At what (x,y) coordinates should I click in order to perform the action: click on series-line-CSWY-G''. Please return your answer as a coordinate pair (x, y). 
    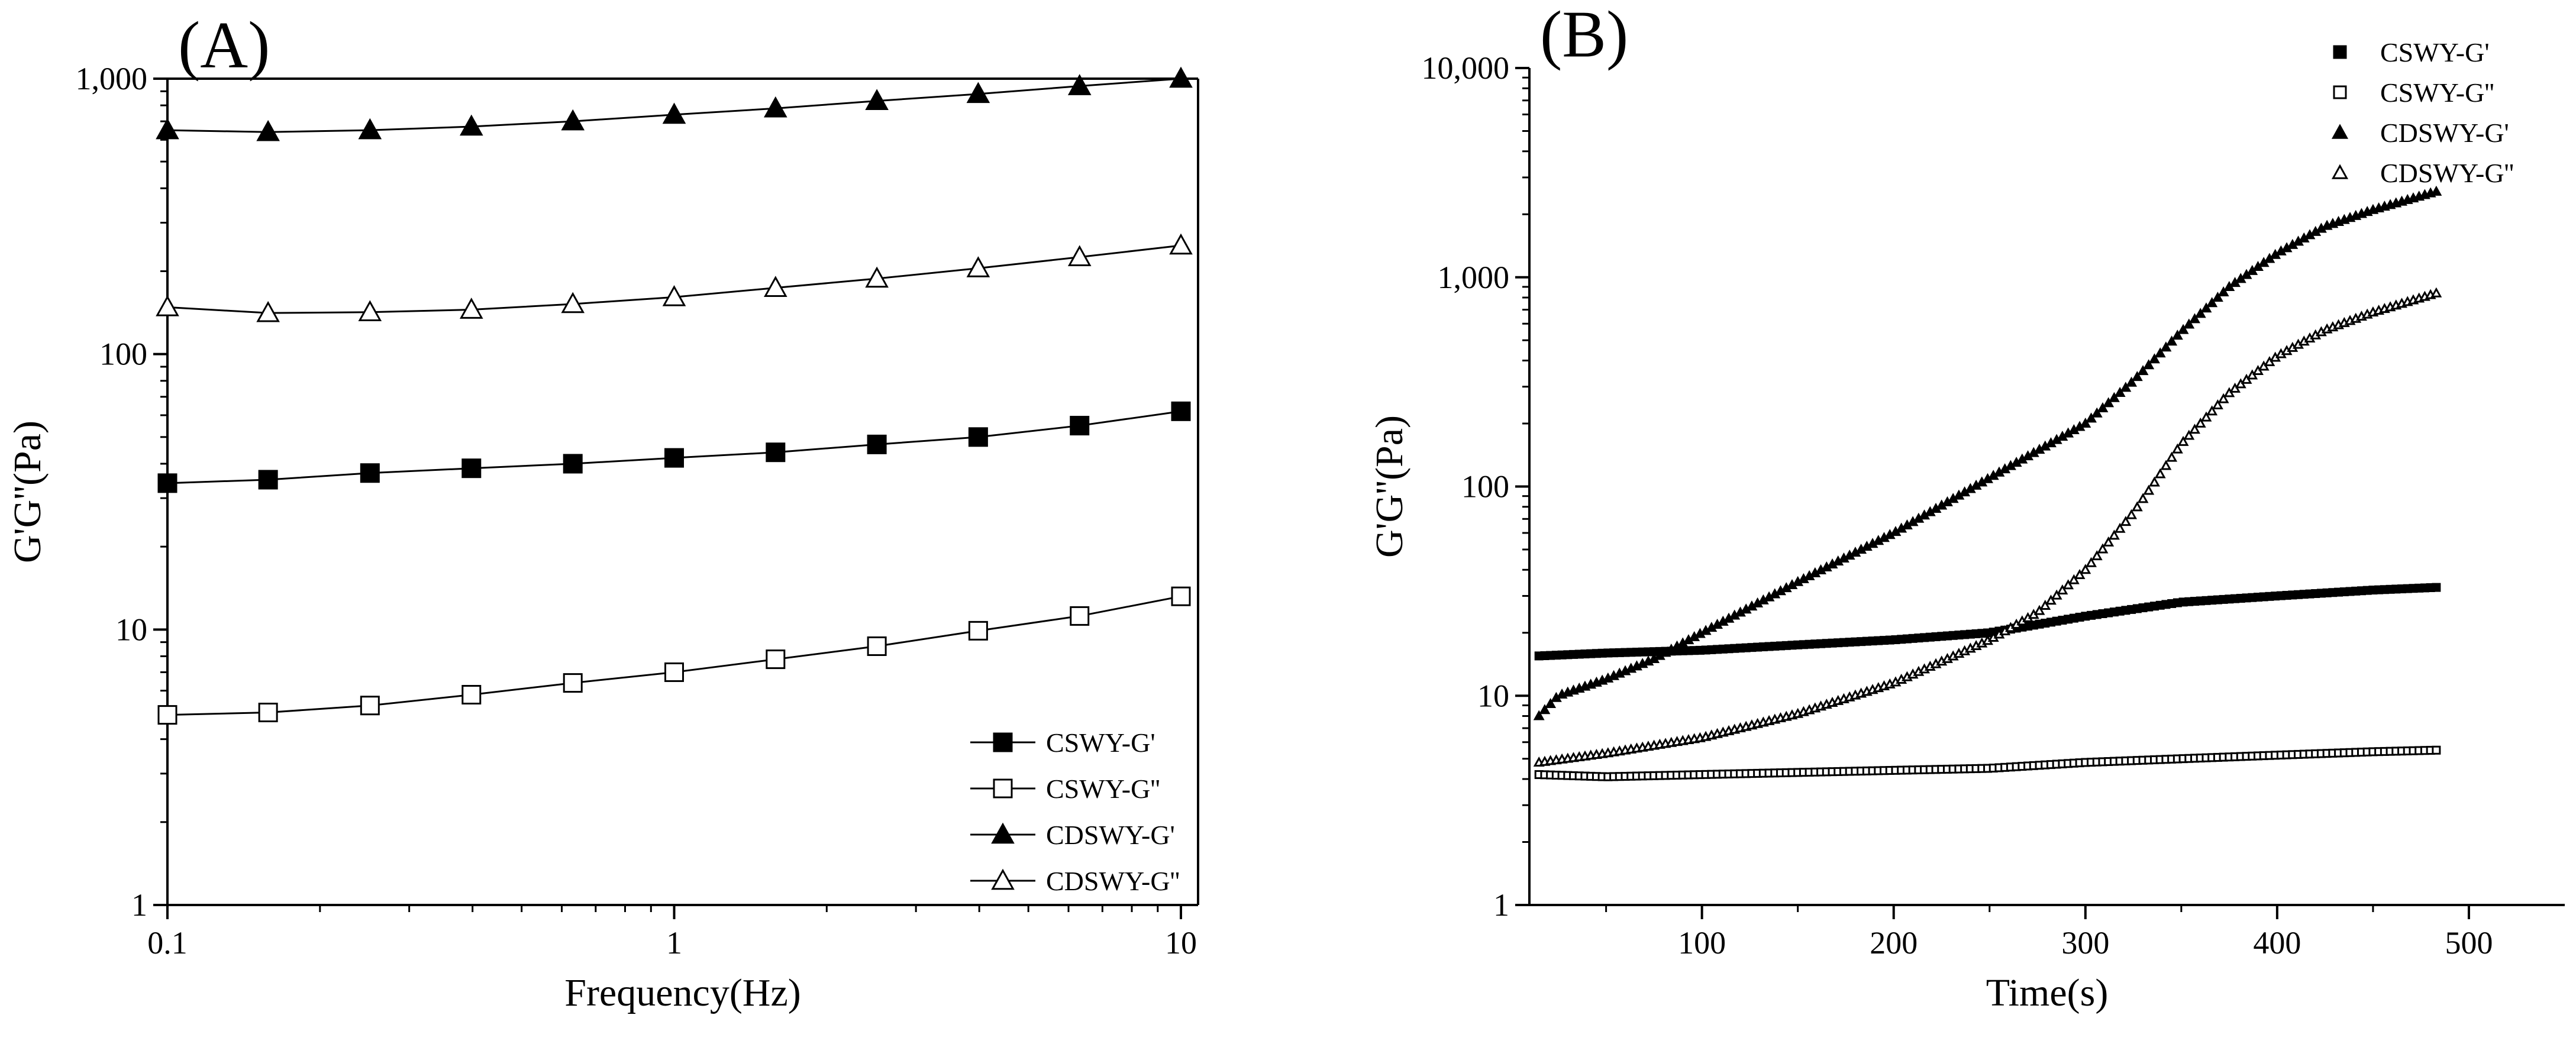
    Looking at the image, I should click on (674, 655).